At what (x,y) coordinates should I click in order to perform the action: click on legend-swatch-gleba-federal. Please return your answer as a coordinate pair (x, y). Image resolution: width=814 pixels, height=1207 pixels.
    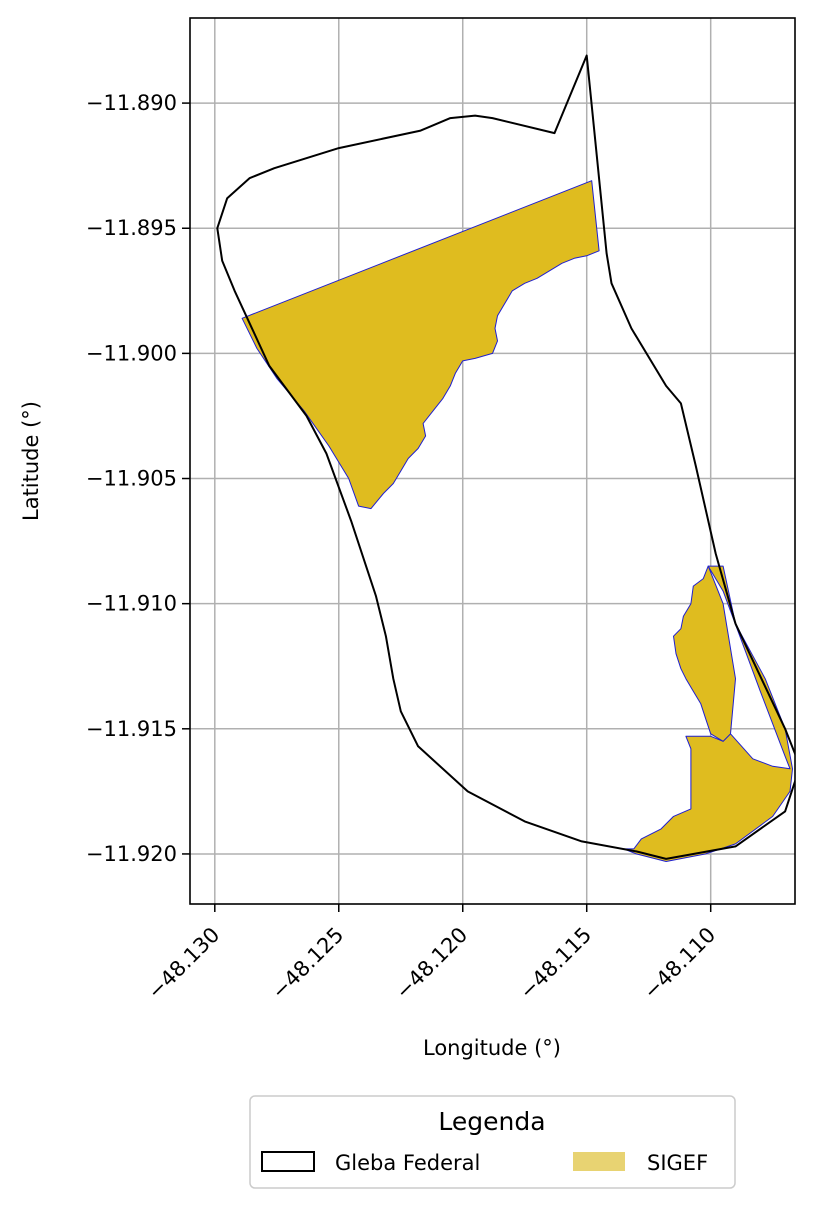
    Looking at the image, I should click on (288, 1161).